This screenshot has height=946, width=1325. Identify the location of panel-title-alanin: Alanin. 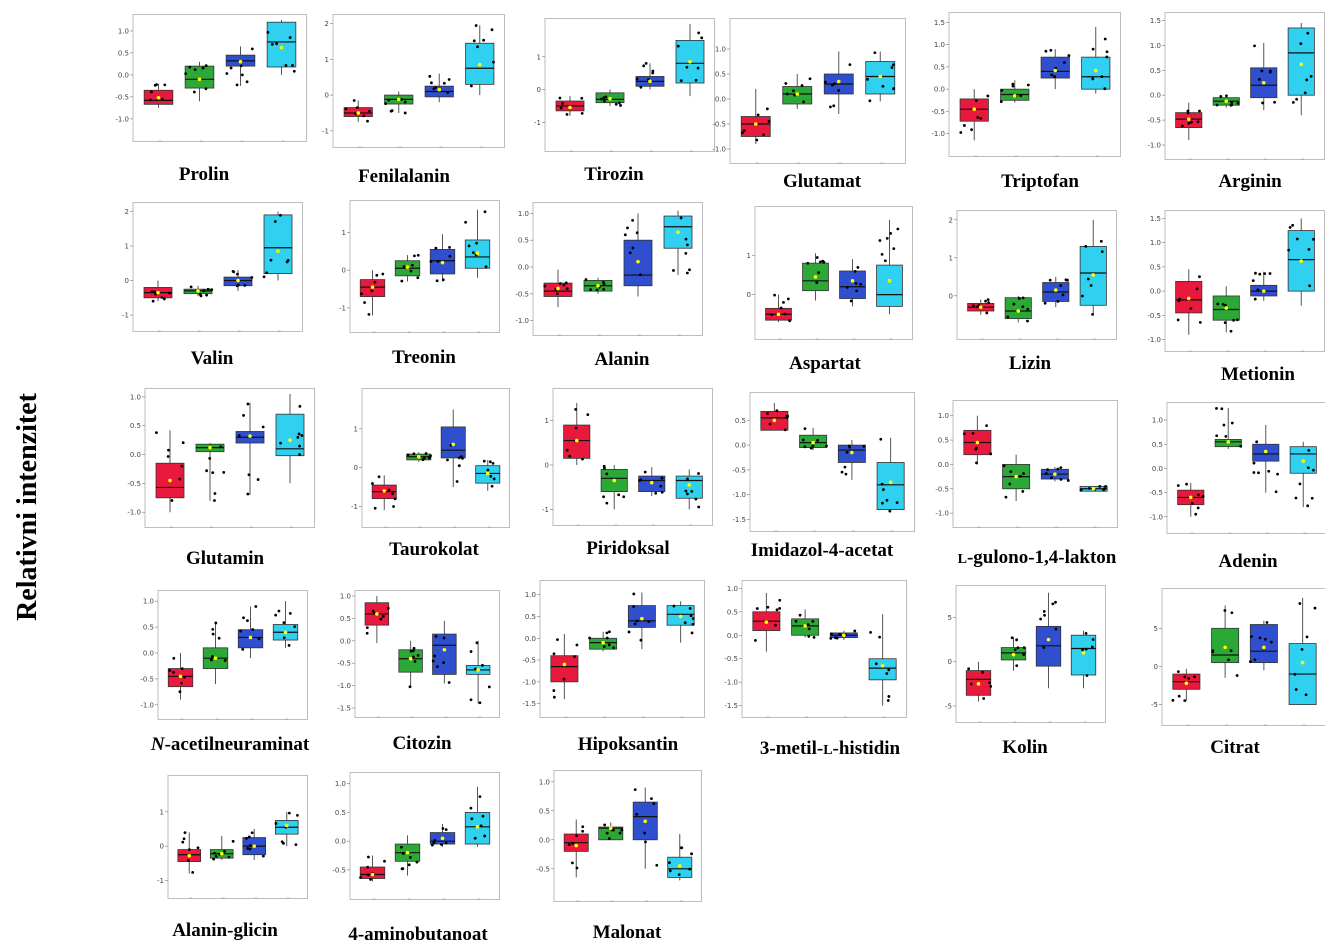
(622, 359).